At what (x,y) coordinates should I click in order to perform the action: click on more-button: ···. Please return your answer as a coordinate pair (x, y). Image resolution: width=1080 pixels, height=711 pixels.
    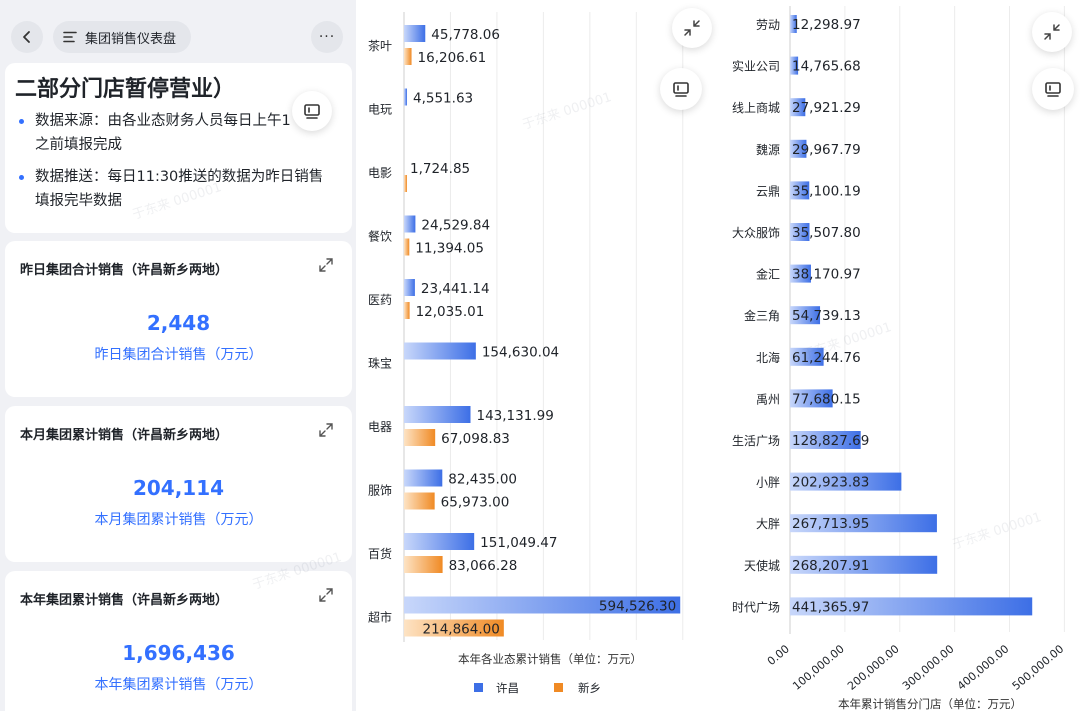
    Looking at the image, I should click on (327, 37).